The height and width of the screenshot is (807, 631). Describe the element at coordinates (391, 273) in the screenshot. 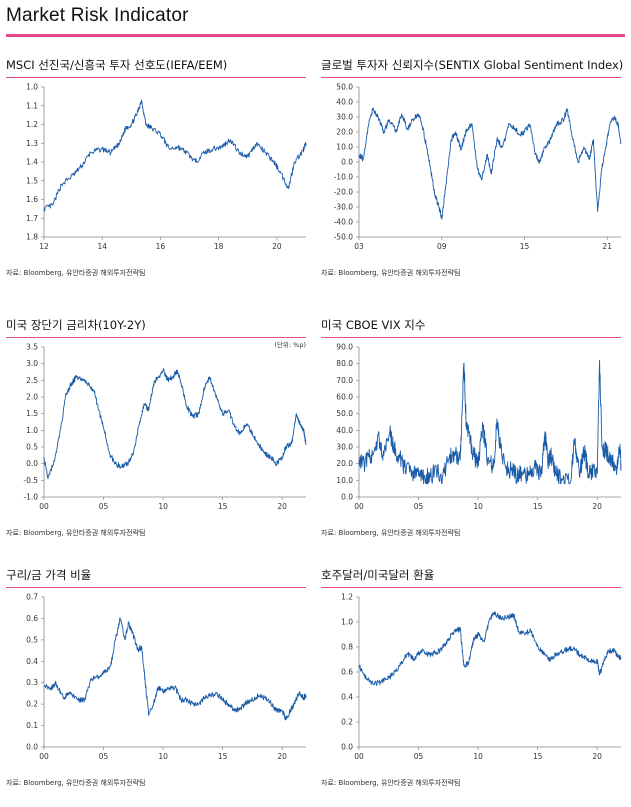

I see `source-note-sentix: 자료: Bloomberg, 유안타증권 해외투자전략팀` at that location.